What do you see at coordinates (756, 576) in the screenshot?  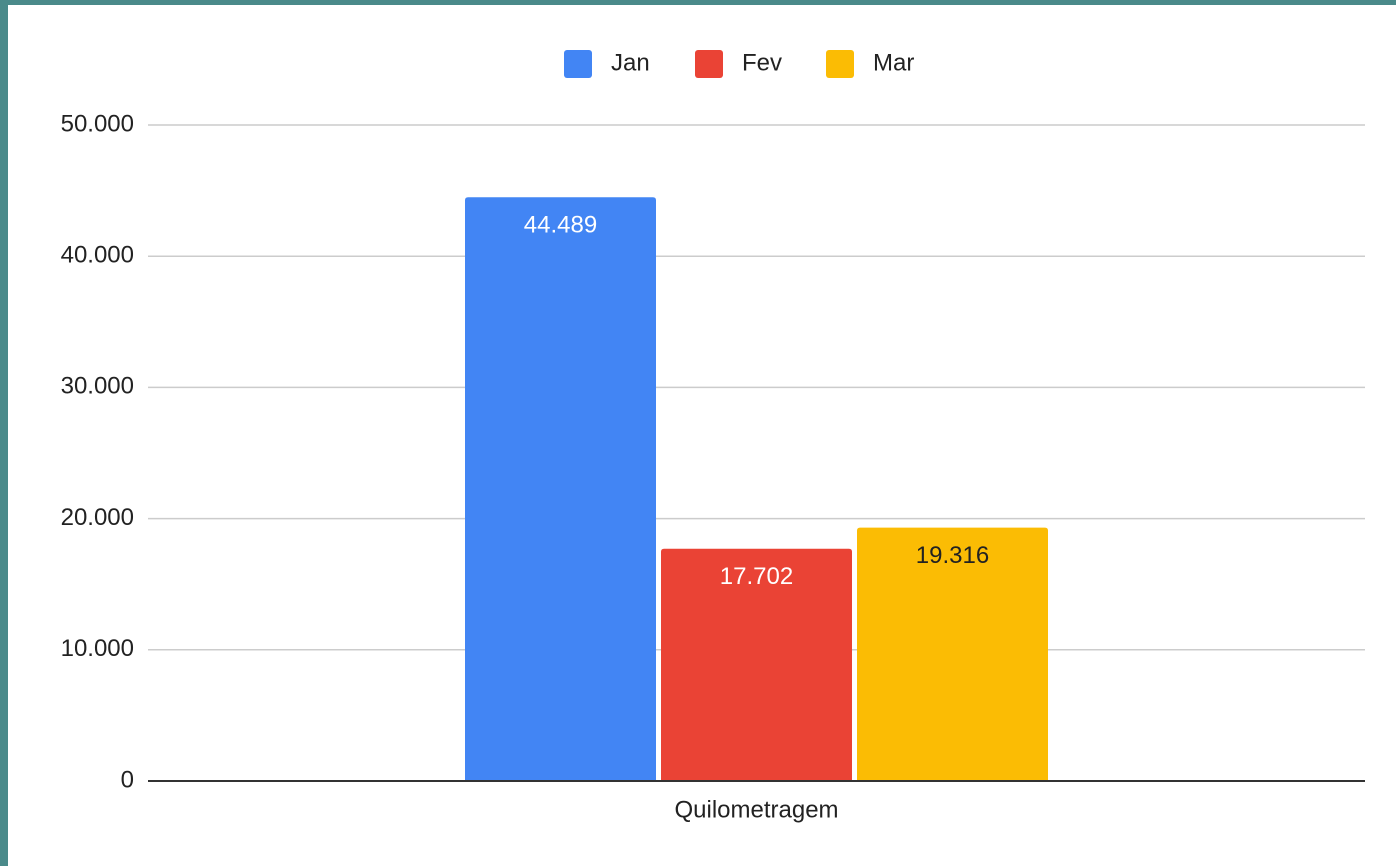 I see `data-label: 17.702` at bounding box center [756, 576].